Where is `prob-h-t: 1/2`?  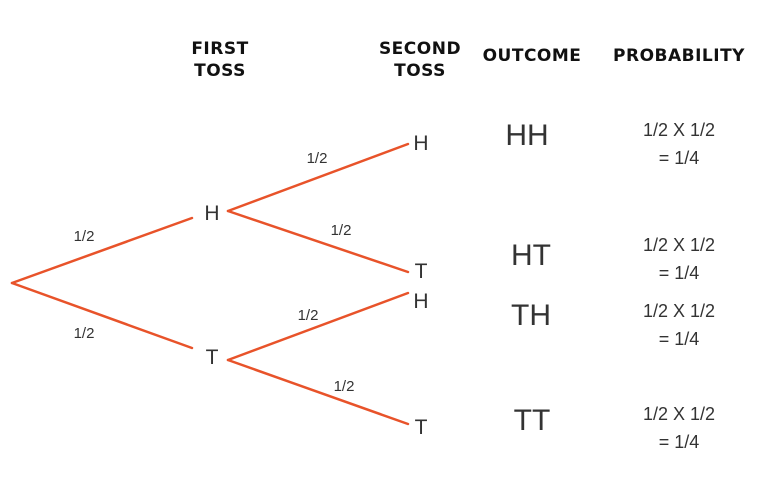 prob-h-t: 1/2 is located at coordinates (341, 230).